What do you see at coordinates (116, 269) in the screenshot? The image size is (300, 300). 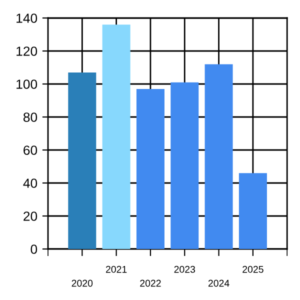 I see `x-tick-label: 2021` at bounding box center [116, 269].